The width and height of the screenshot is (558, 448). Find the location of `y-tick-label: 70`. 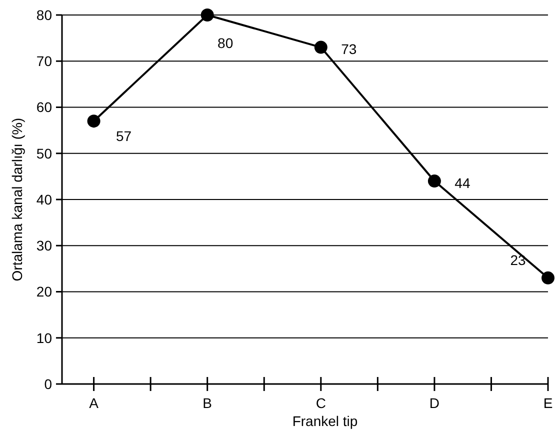

y-tick-label: 70 is located at coordinates (44, 61).